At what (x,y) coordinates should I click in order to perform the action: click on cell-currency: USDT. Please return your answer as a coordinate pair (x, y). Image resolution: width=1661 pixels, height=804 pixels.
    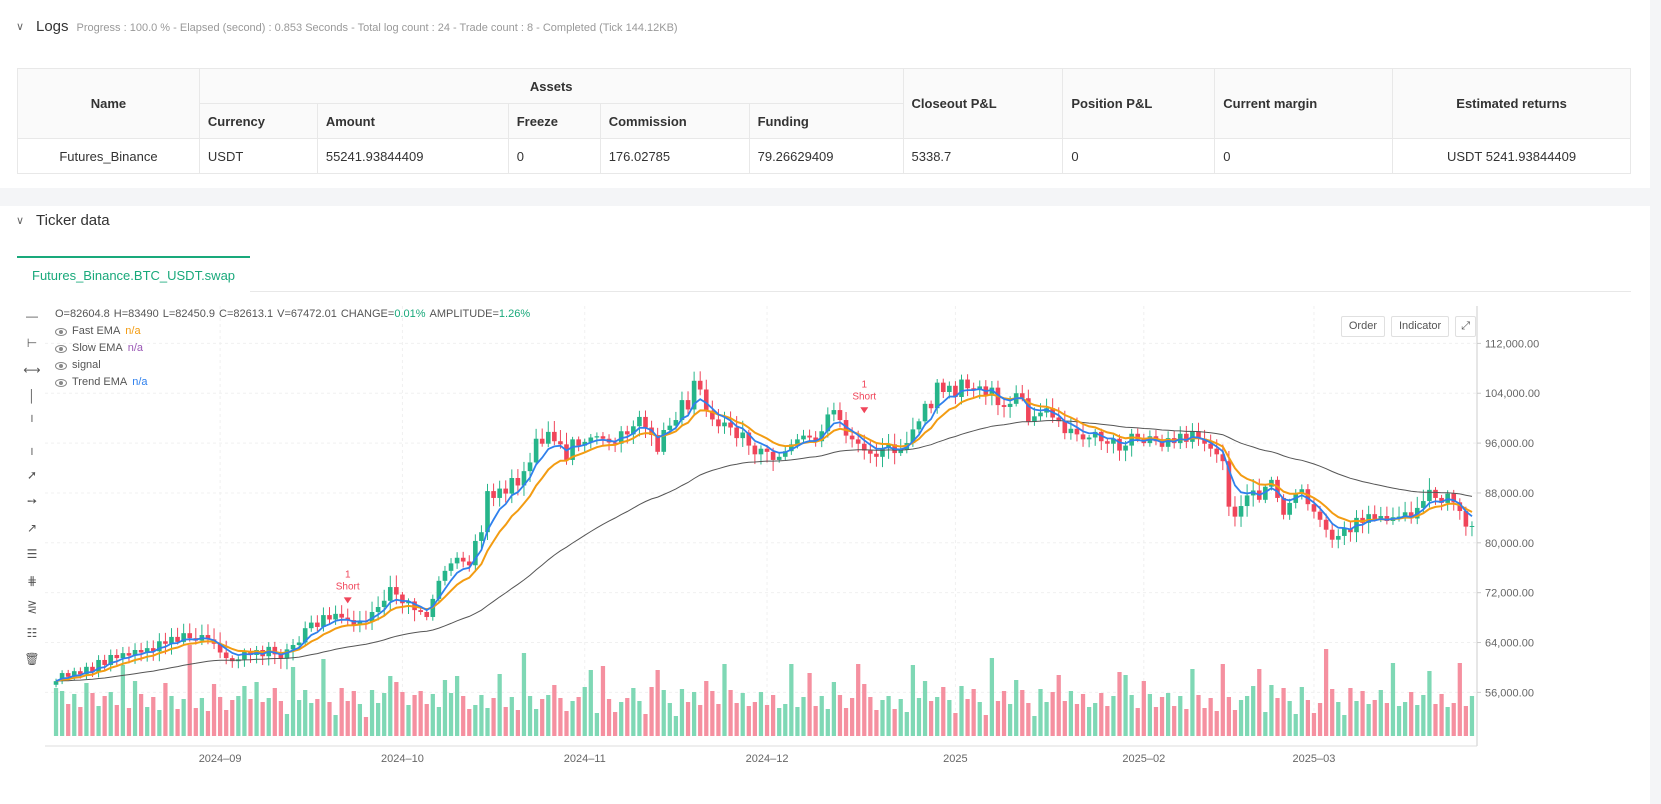
    Looking at the image, I should click on (258, 156).